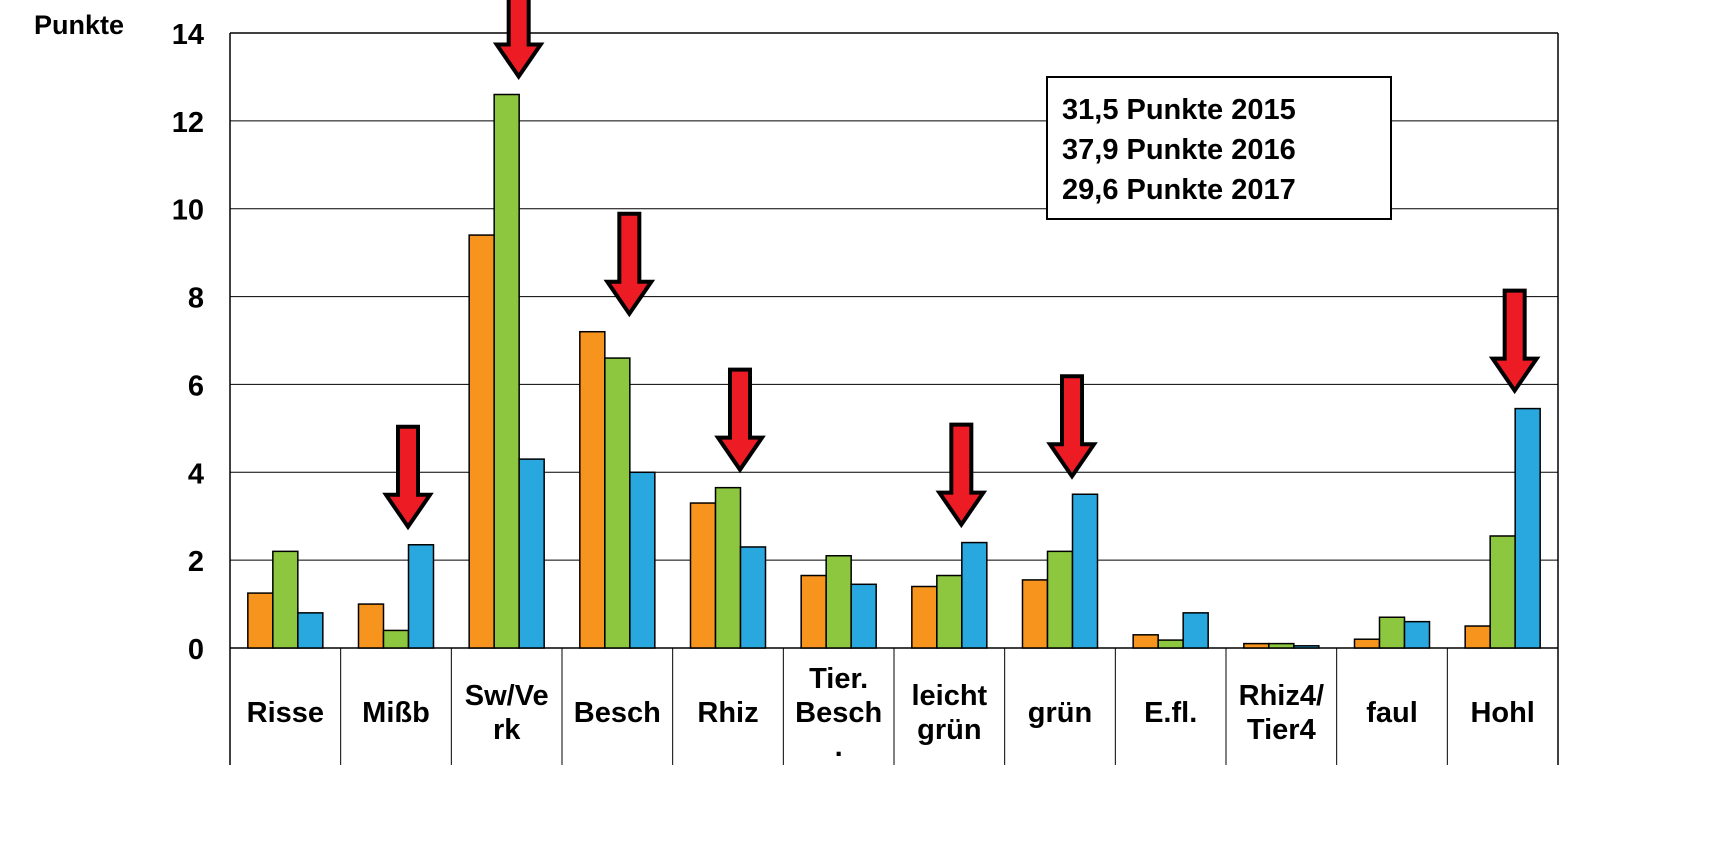 This screenshot has height=841, width=1713. I want to click on y-axis-label: Punkte, so click(79, 25).